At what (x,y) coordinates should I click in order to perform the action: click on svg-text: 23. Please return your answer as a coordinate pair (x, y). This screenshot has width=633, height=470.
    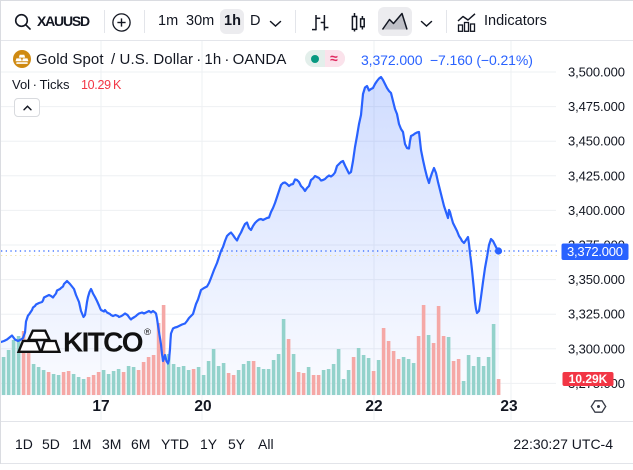
    Looking at the image, I should click on (509, 406).